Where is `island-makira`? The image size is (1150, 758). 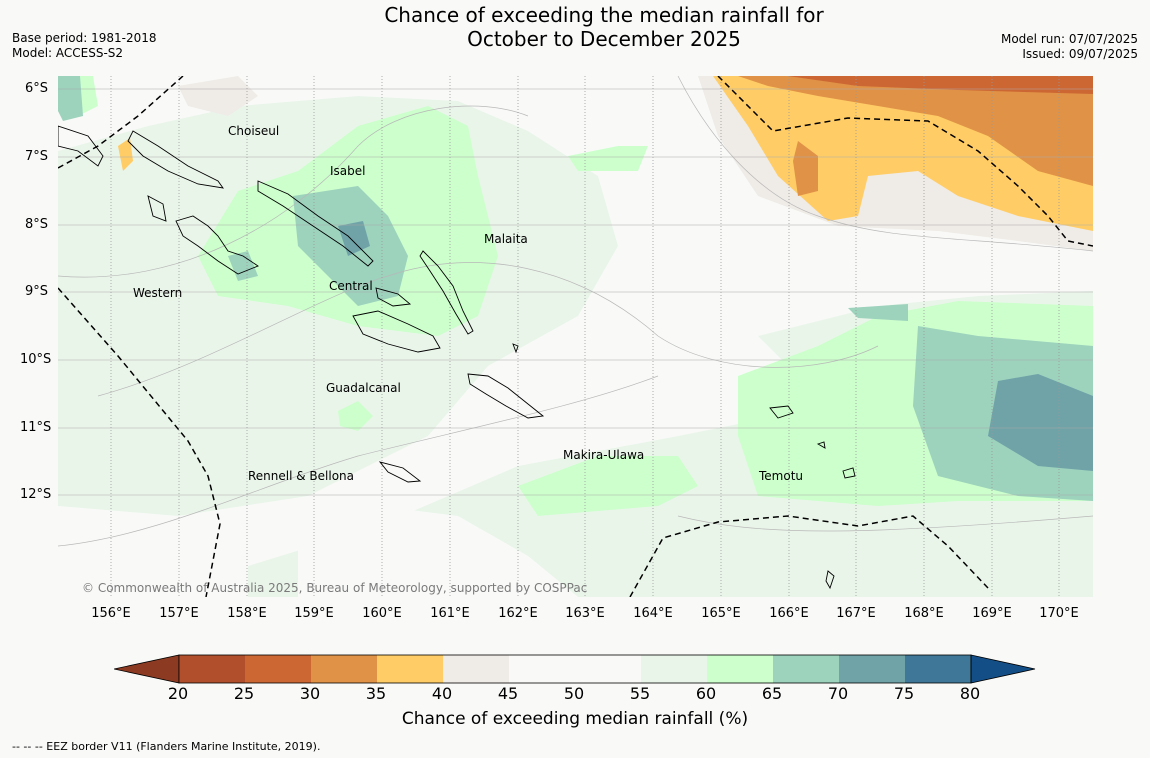 island-makira is located at coordinates (506, 396).